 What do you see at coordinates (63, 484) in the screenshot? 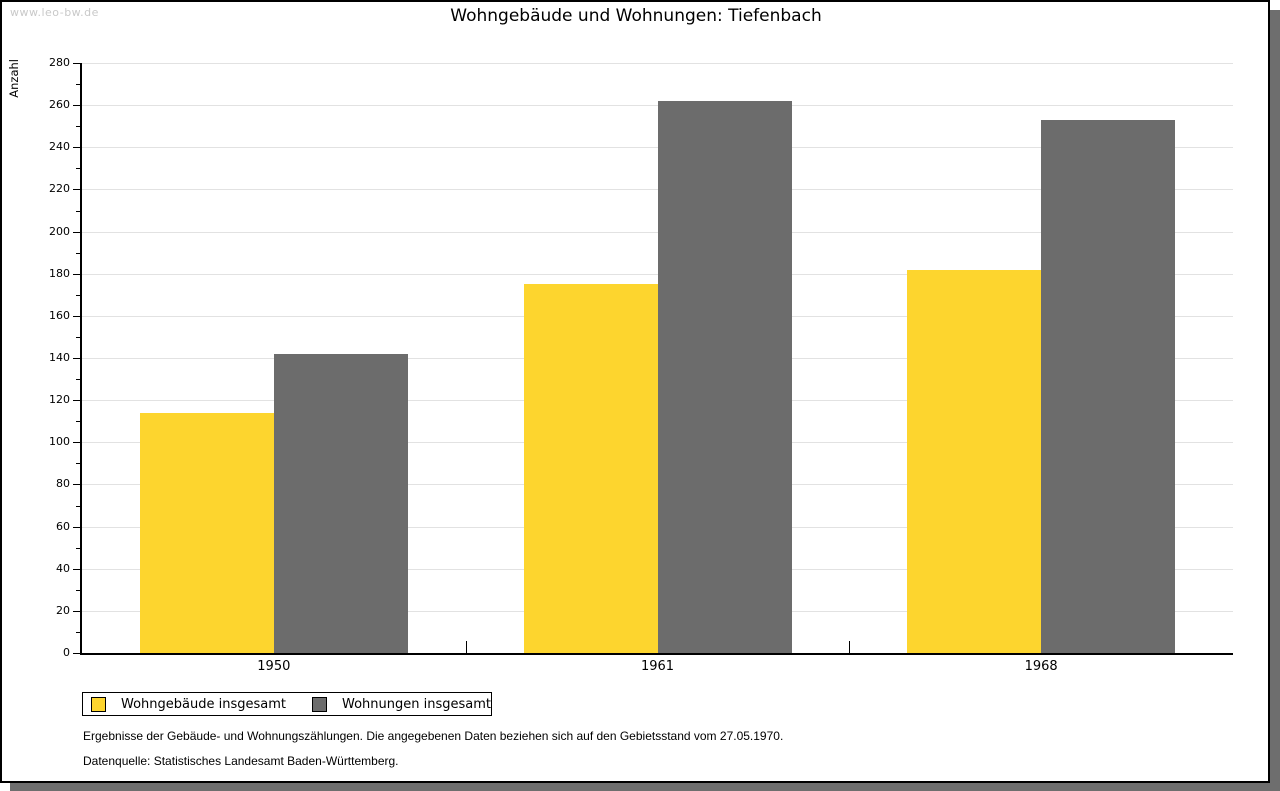
I see `y-tick-label: 80` at bounding box center [63, 484].